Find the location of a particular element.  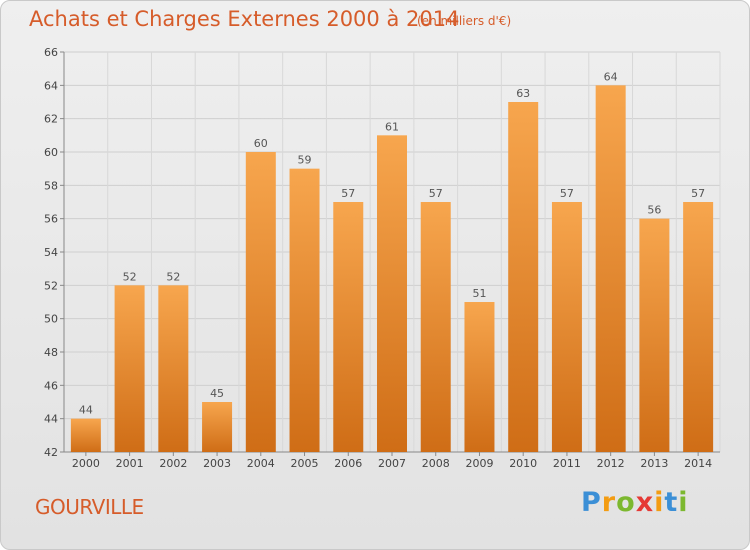

x-tick-label: 2010 is located at coordinates (523, 463).